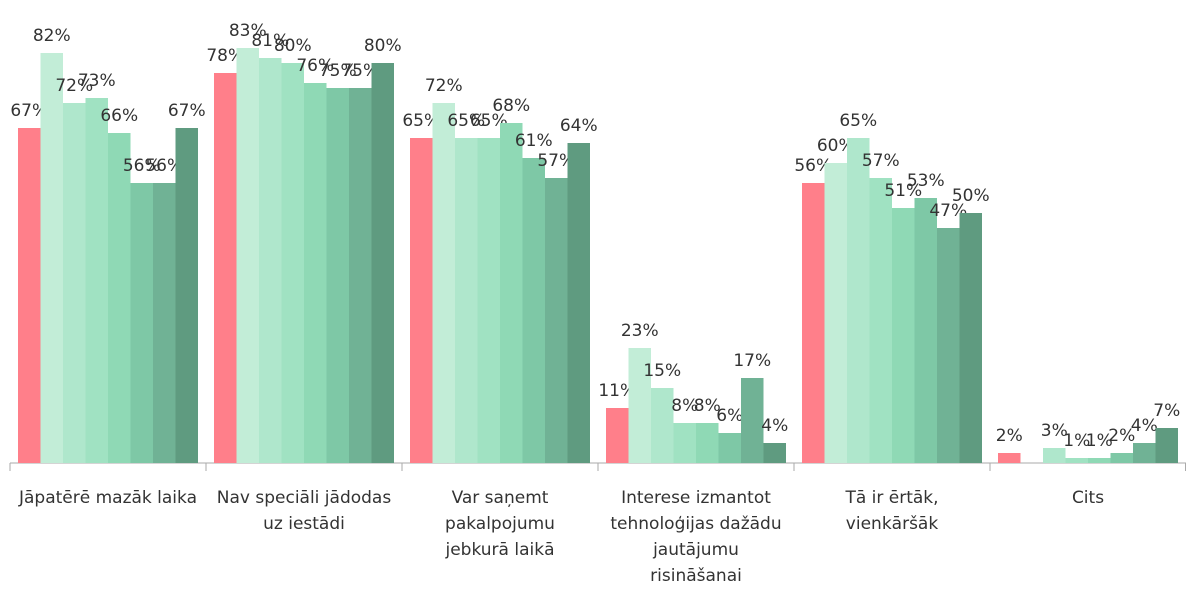 The width and height of the screenshot is (1186, 590). What do you see at coordinates (270, 41) in the screenshot?
I see `data-label: 81%` at bounding box center [270, 41].